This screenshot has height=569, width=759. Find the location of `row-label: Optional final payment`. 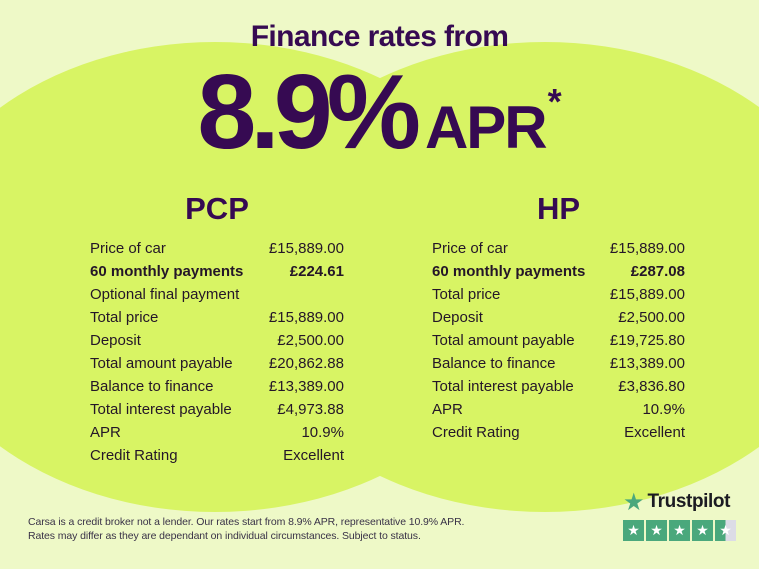

row-label: Optional final payment is located at coordinates (165, 294).